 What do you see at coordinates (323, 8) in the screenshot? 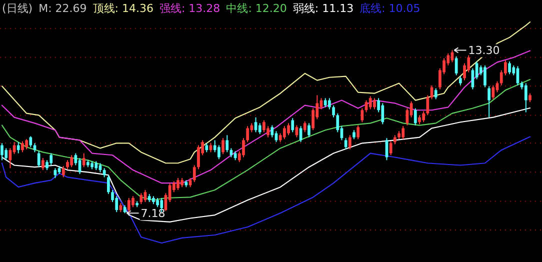
I see `text: 弱线: 11.13` at bounding box center [323, 8].